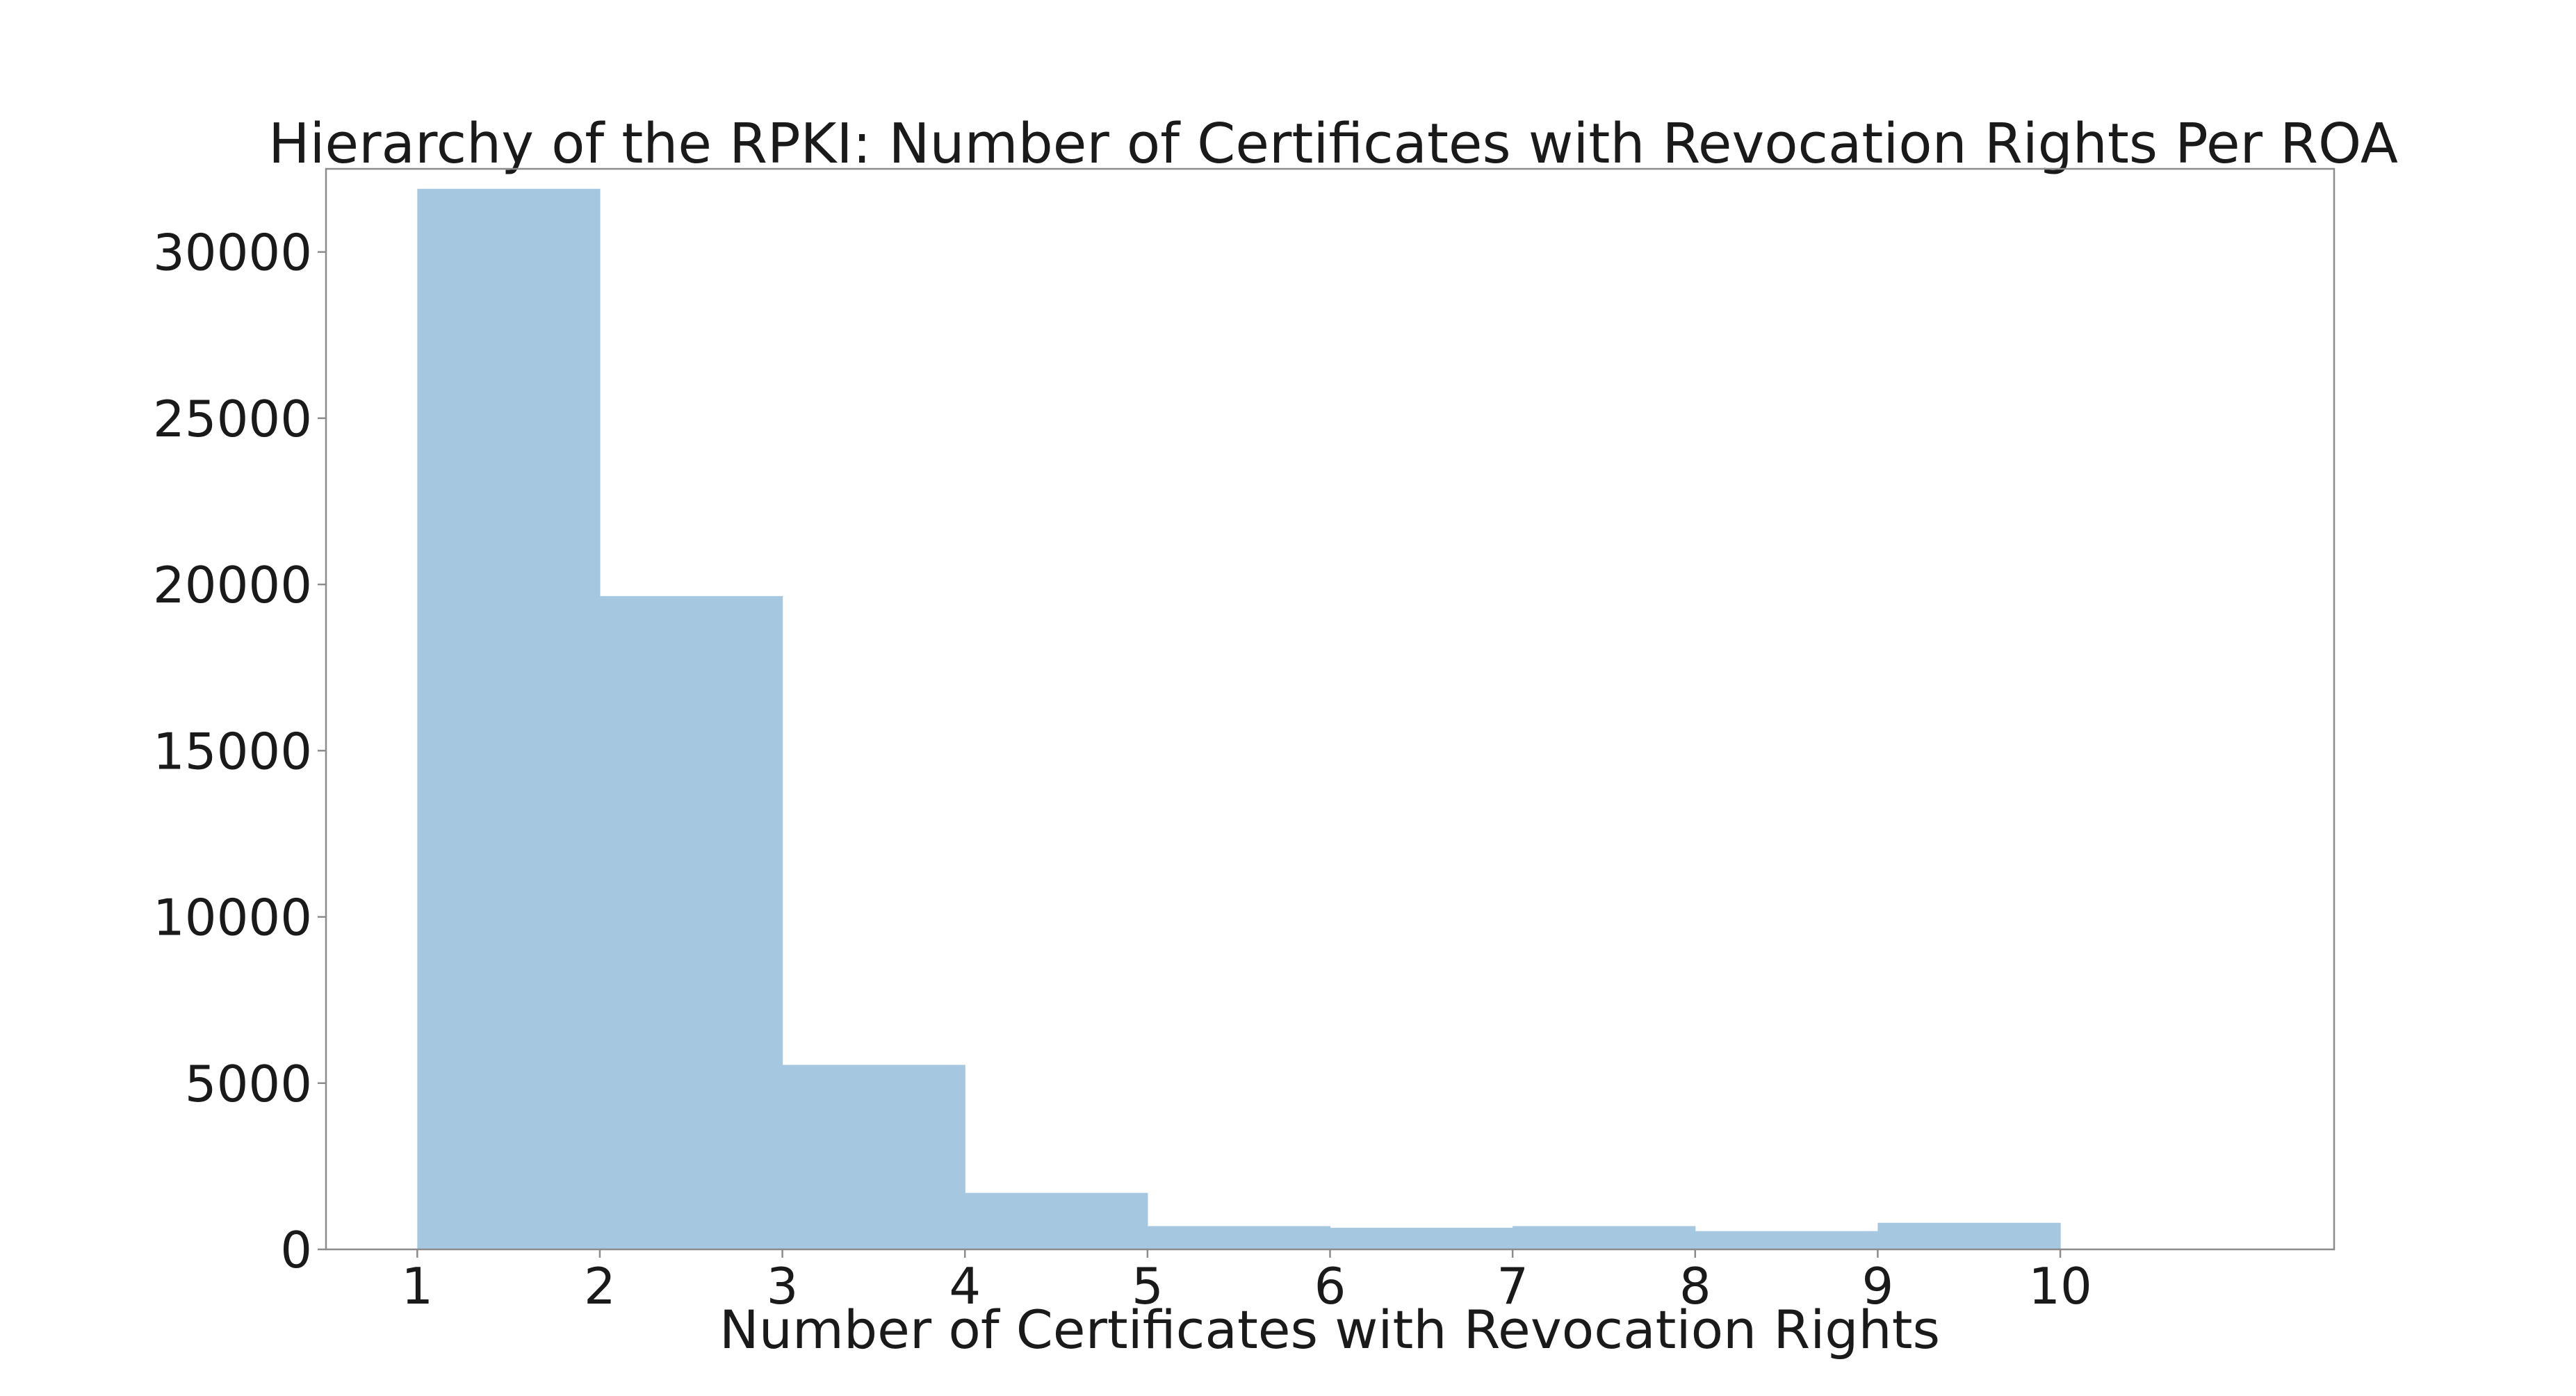  Describe the element at coordinates (232, 585) in the screenshot. I see `y-tick-label: 20000` at that location.